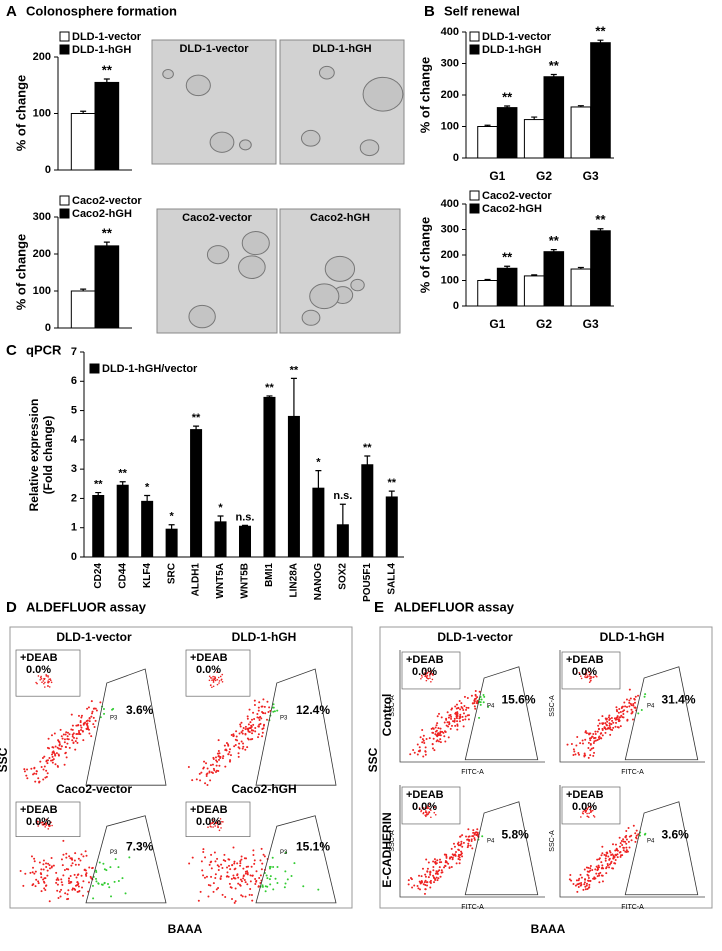 The image size is (722, 951). Describe the element at coordinates (450, 32) in the screenshot. I see `y-tick-label: 400` at that location.